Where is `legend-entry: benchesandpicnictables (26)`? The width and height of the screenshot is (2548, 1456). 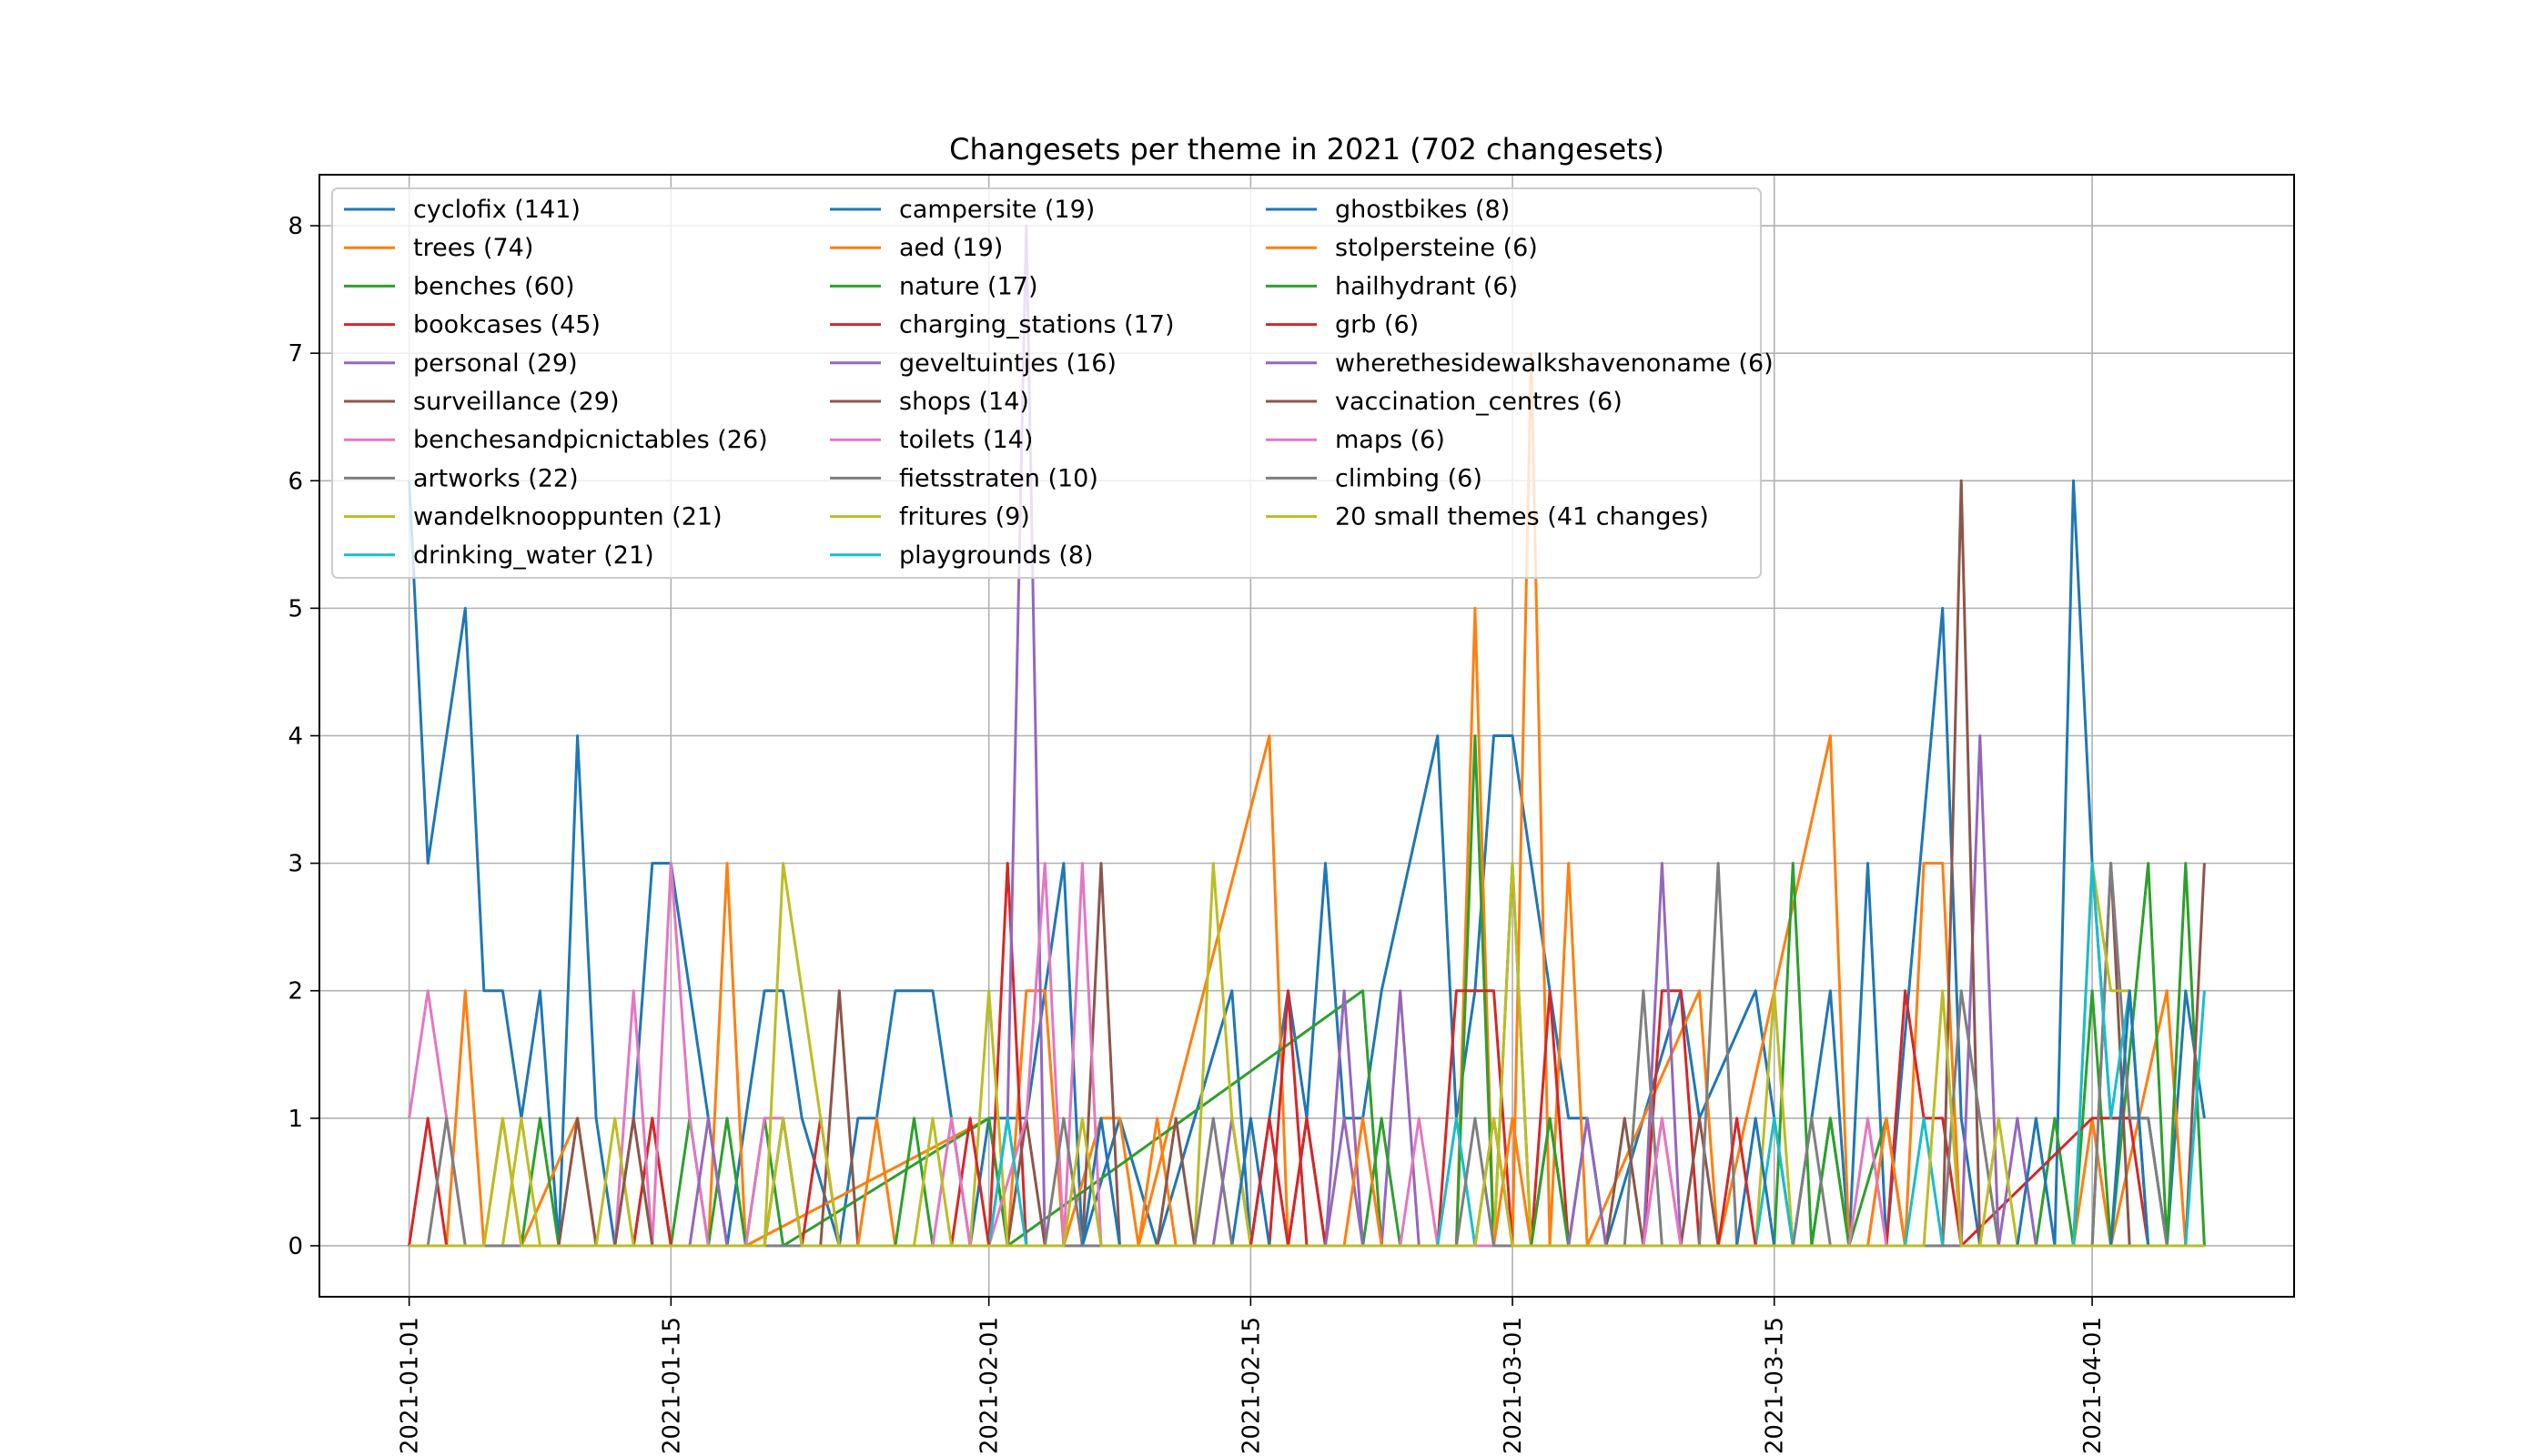
legend-entry: benchesandpicnictables (26) is located at coordinates (591, 440).